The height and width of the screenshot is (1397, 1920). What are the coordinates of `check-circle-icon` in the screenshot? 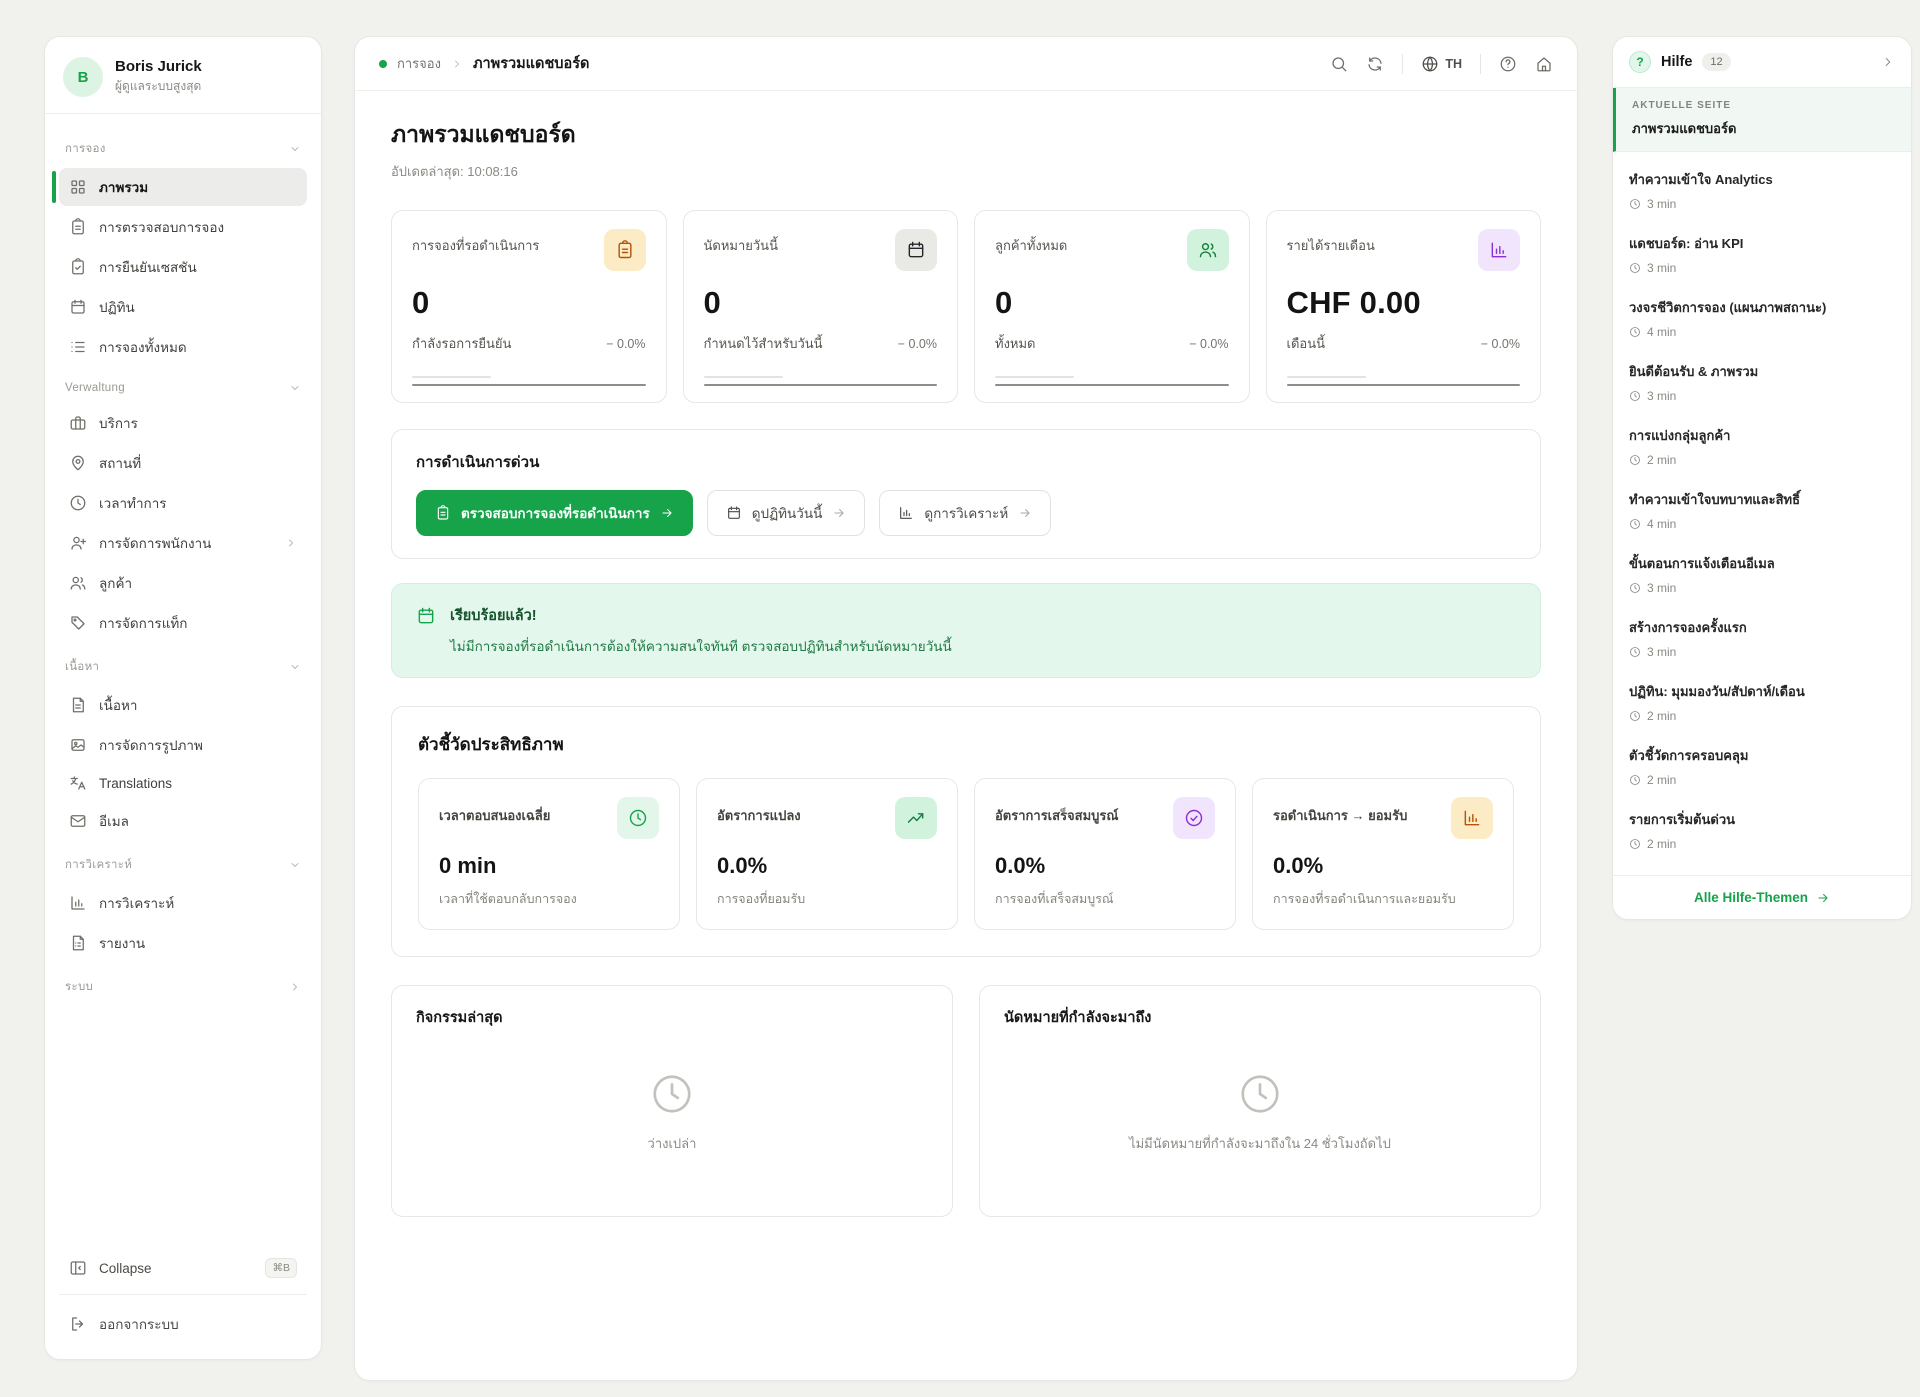 It's located at (1194, 818).